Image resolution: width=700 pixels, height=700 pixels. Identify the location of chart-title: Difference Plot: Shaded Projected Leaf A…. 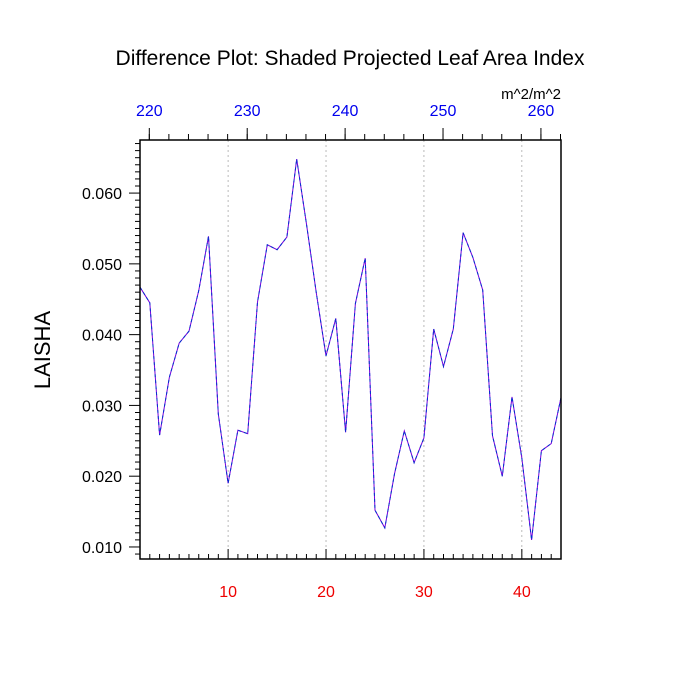
(350, 58).